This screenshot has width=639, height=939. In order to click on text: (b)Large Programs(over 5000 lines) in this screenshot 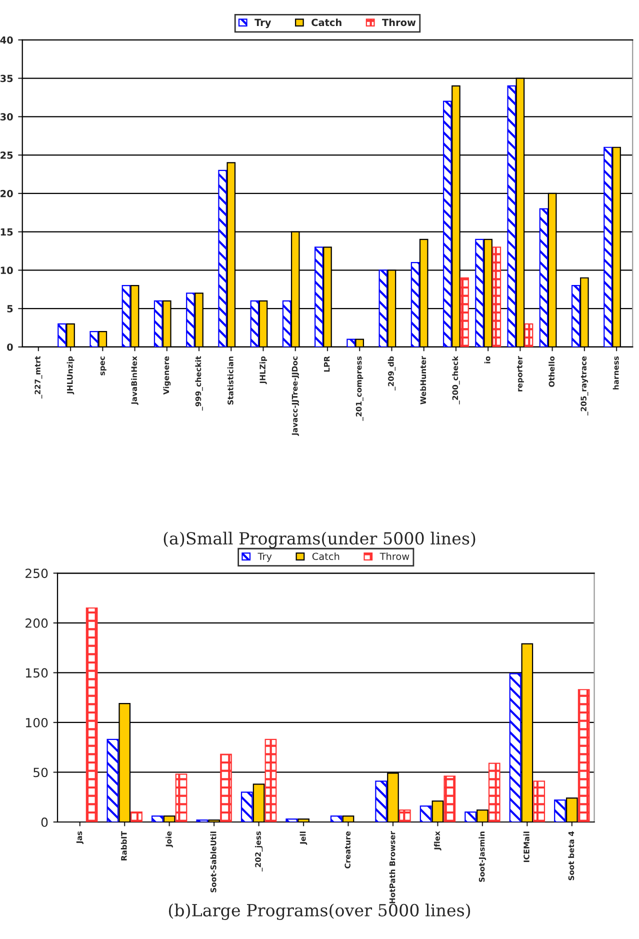, I will do `click(319, 912)`.